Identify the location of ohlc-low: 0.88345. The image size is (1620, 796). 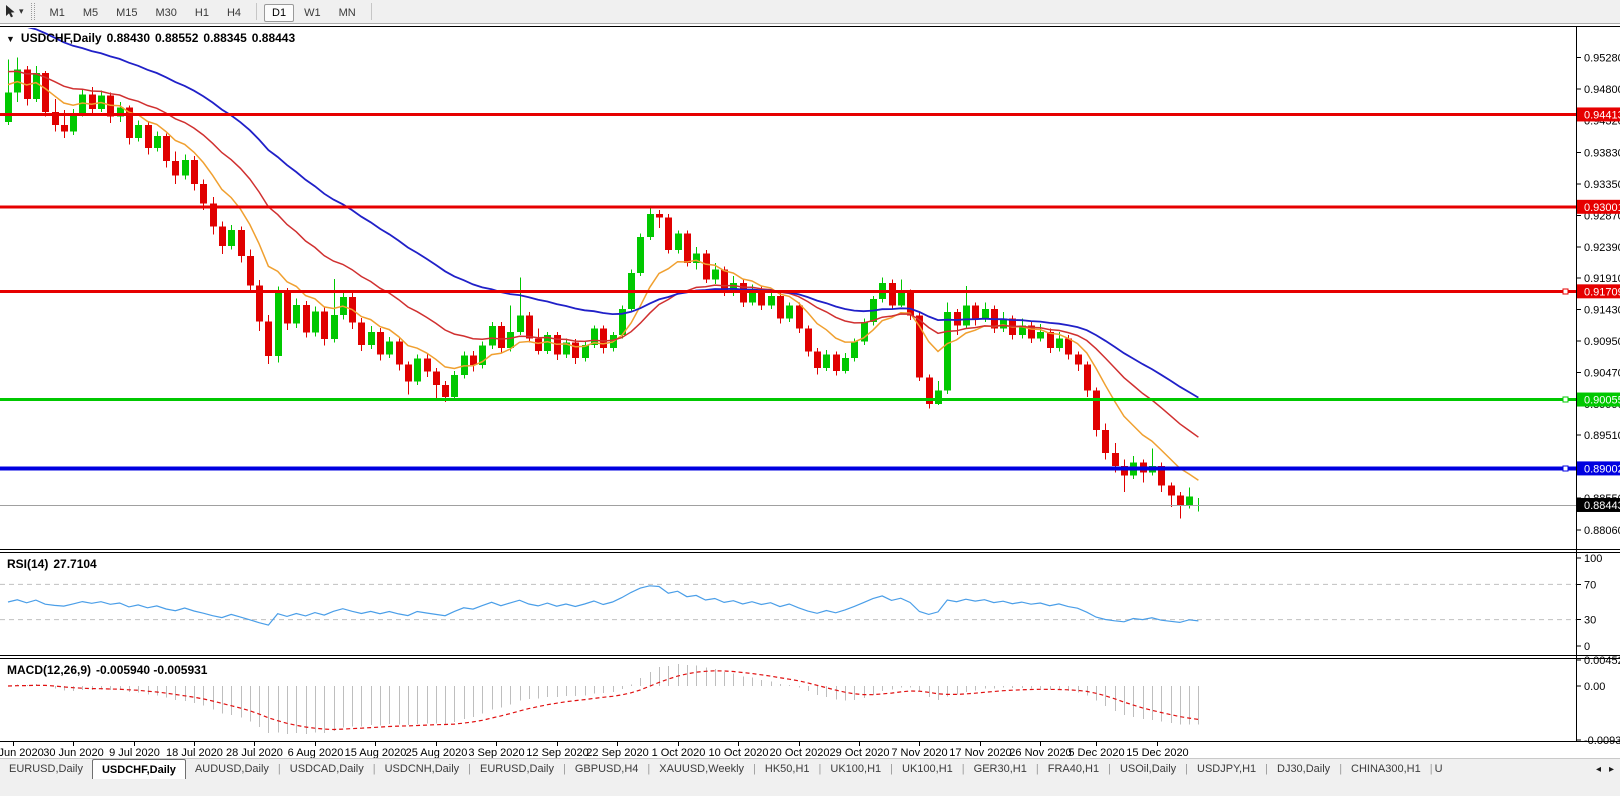
(225, 38).